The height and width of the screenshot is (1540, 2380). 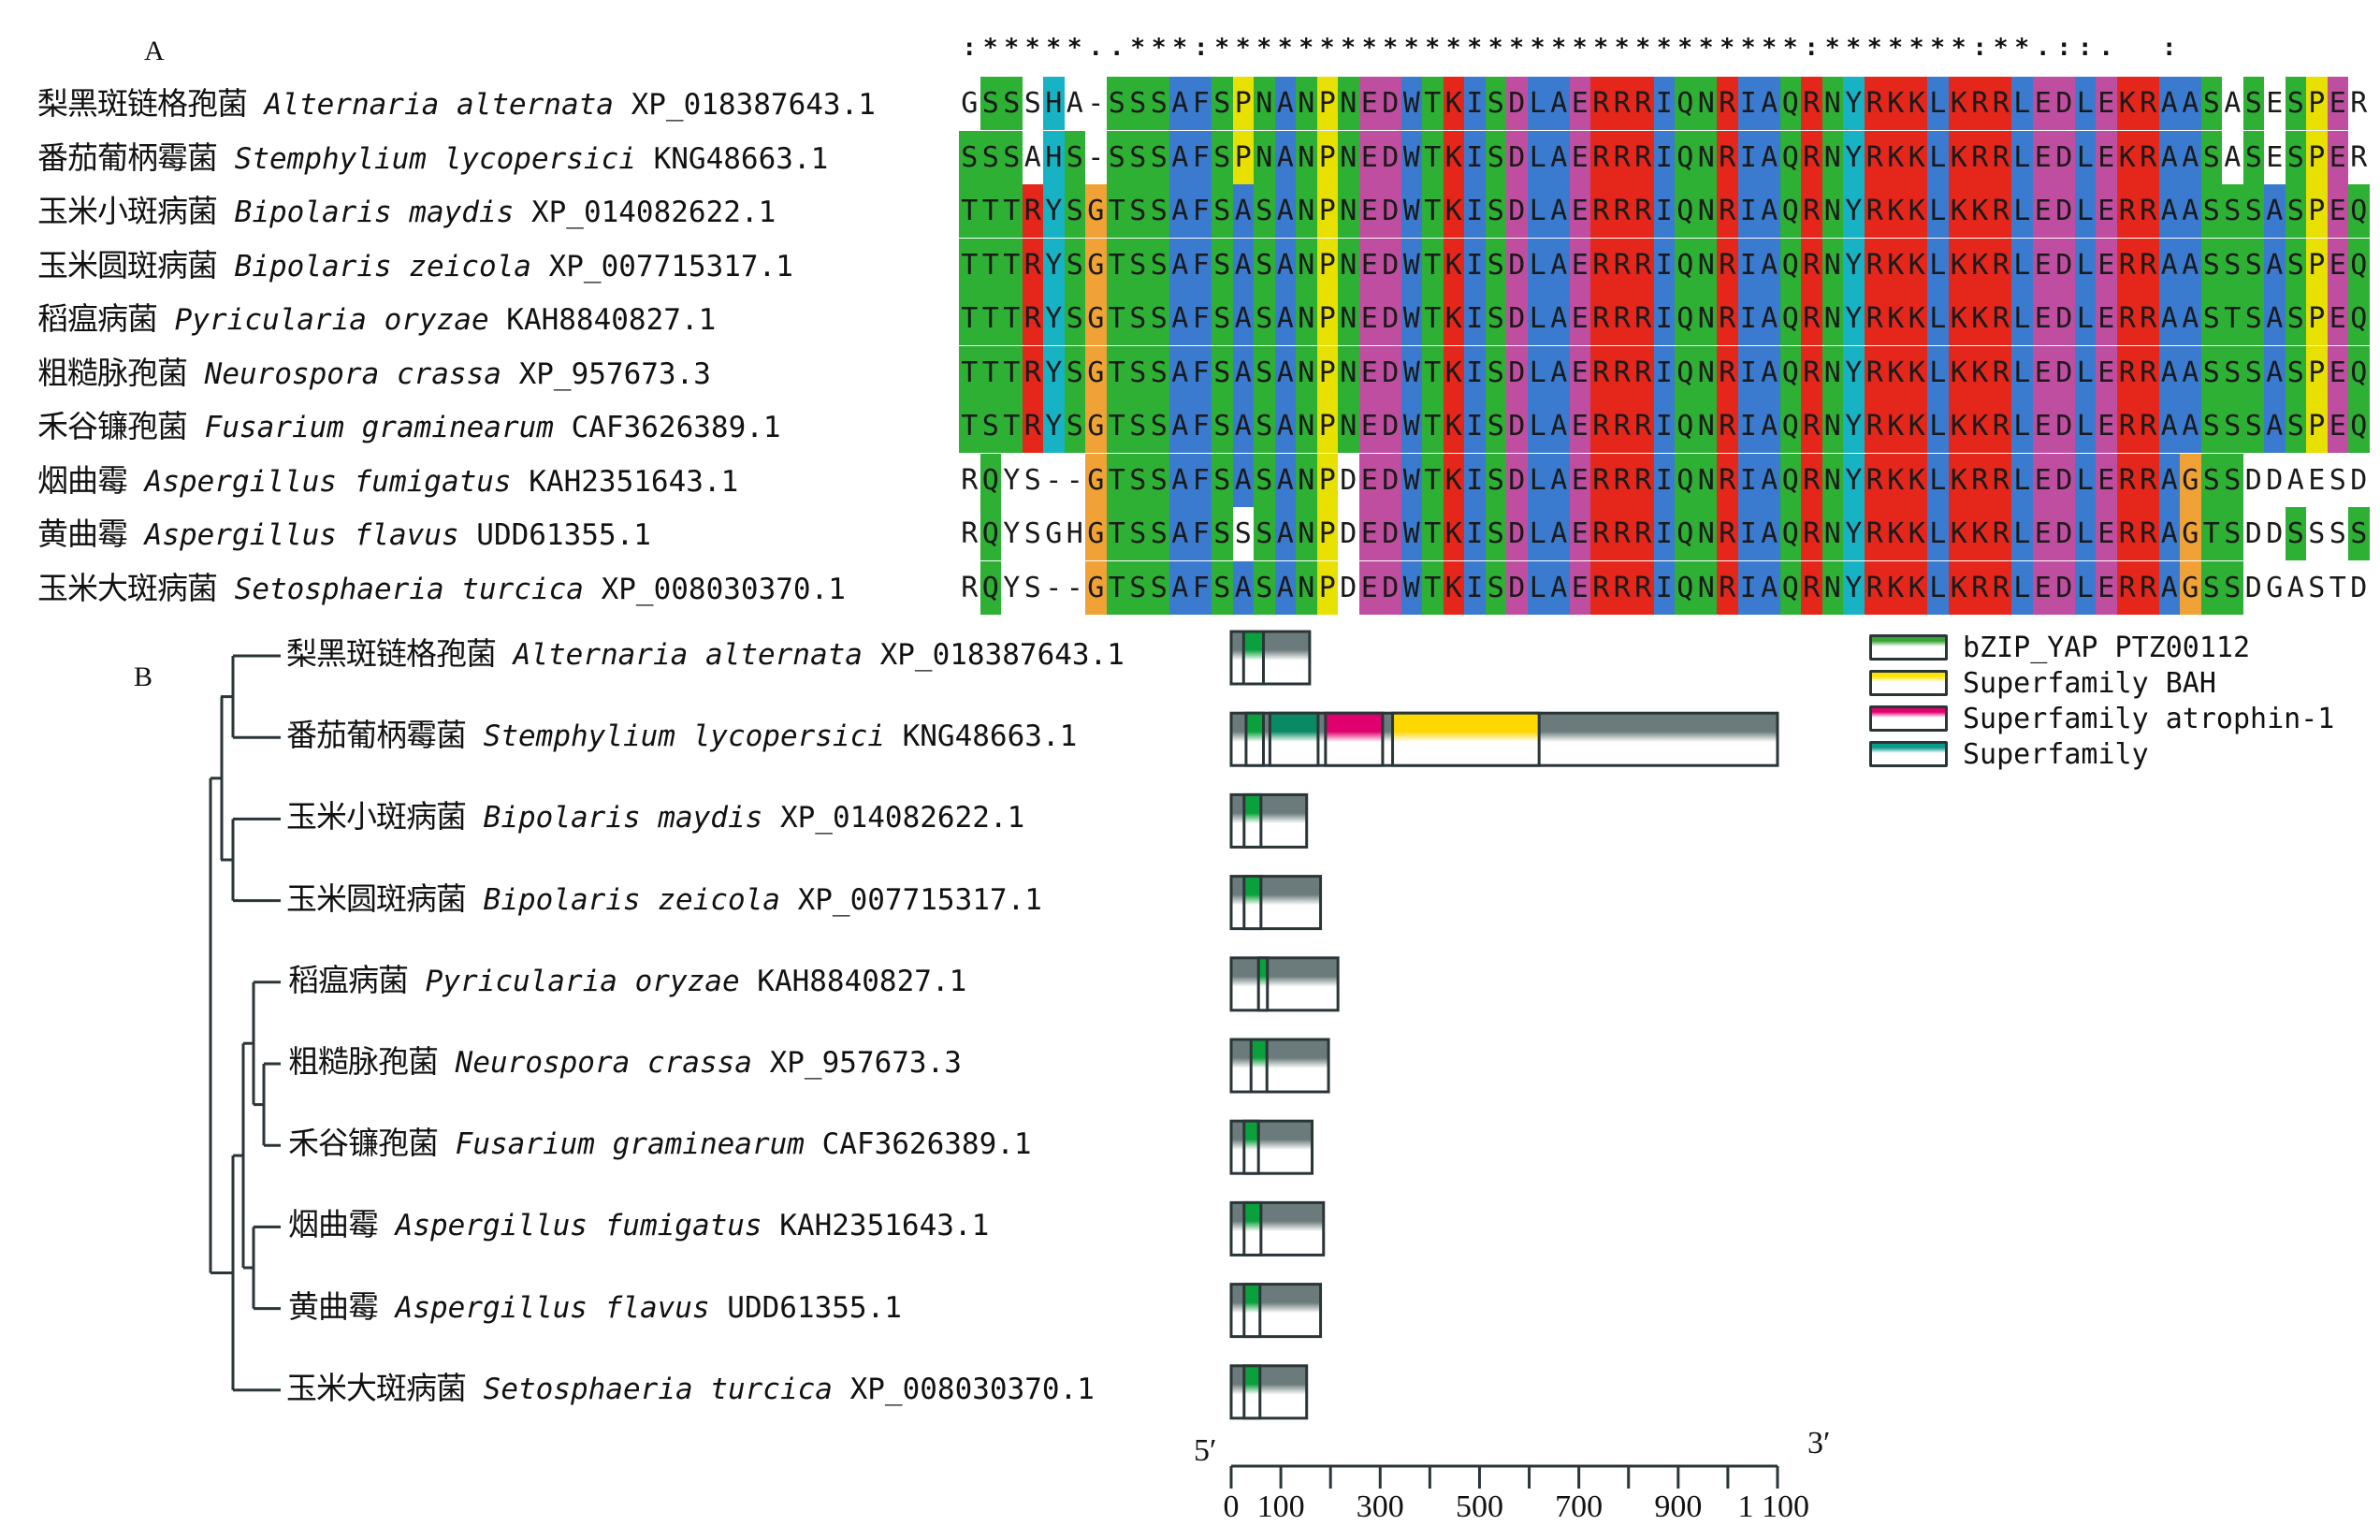 I want to click on legend-swatch, so click(x=1908, y=754).